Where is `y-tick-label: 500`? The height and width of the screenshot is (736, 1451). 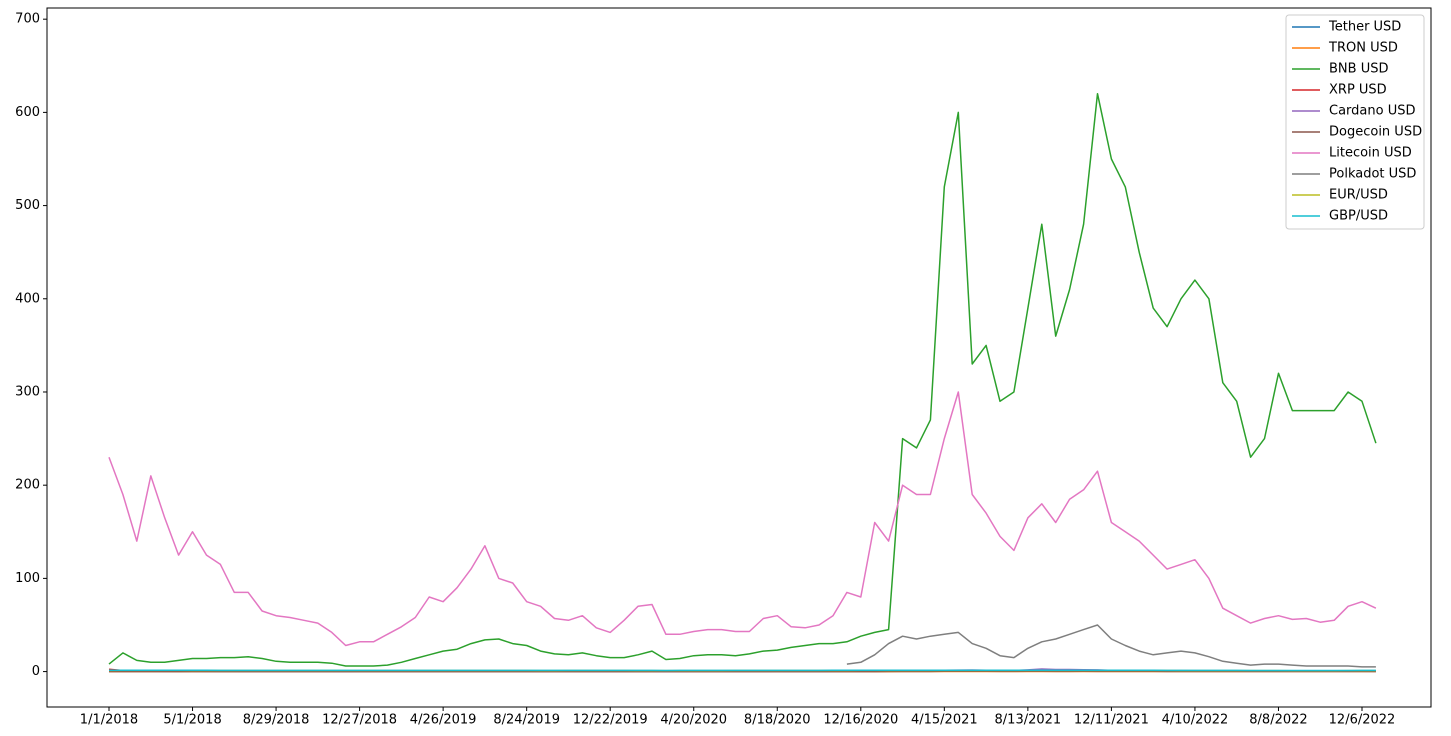
y-tick-label: 500 is located at coordinates (27, 205).